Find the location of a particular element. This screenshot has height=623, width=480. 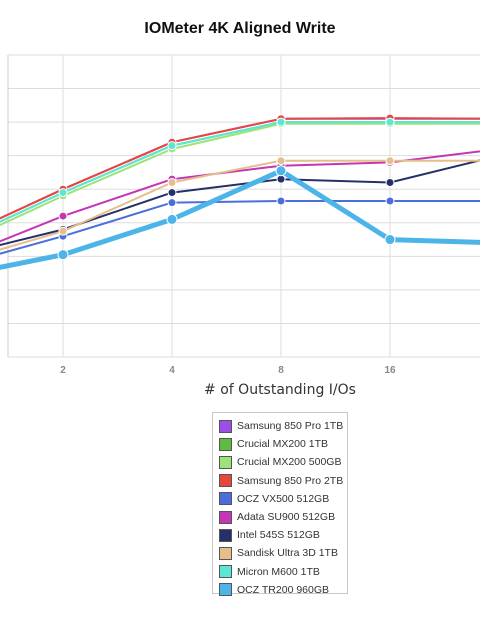

legend-item: Sandisk Ultra 3D 1TB is located at coordinates (283, 553).